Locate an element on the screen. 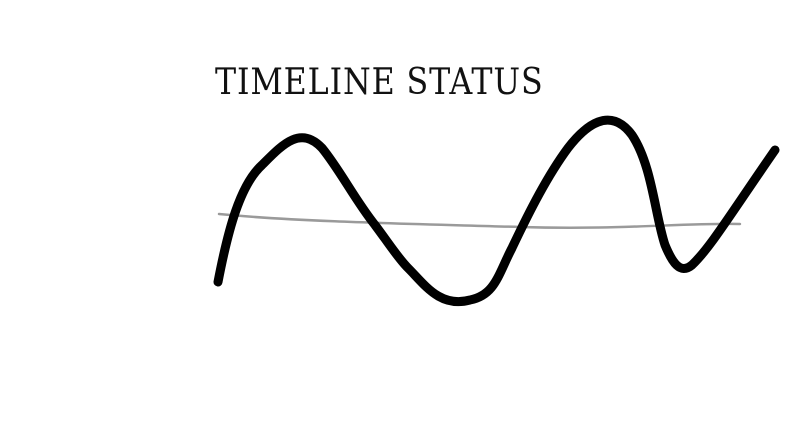 Image resolution: width=794 pixels, height=448 pixels. baseline-line is located at coordinates (479, 220).